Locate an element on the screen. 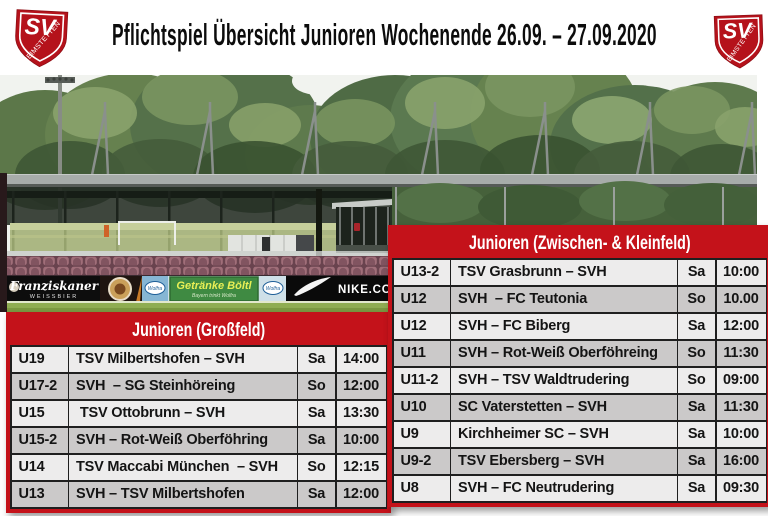 The image size is (768, 516). cell-team: U19 is located at coordinates (39, 359).